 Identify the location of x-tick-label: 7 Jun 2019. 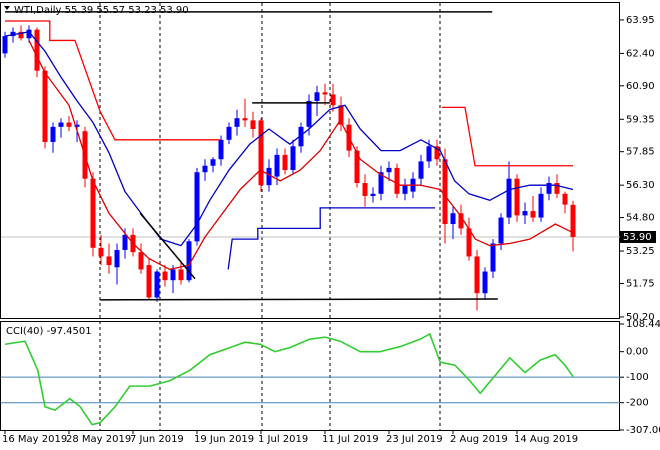
(157, 439).